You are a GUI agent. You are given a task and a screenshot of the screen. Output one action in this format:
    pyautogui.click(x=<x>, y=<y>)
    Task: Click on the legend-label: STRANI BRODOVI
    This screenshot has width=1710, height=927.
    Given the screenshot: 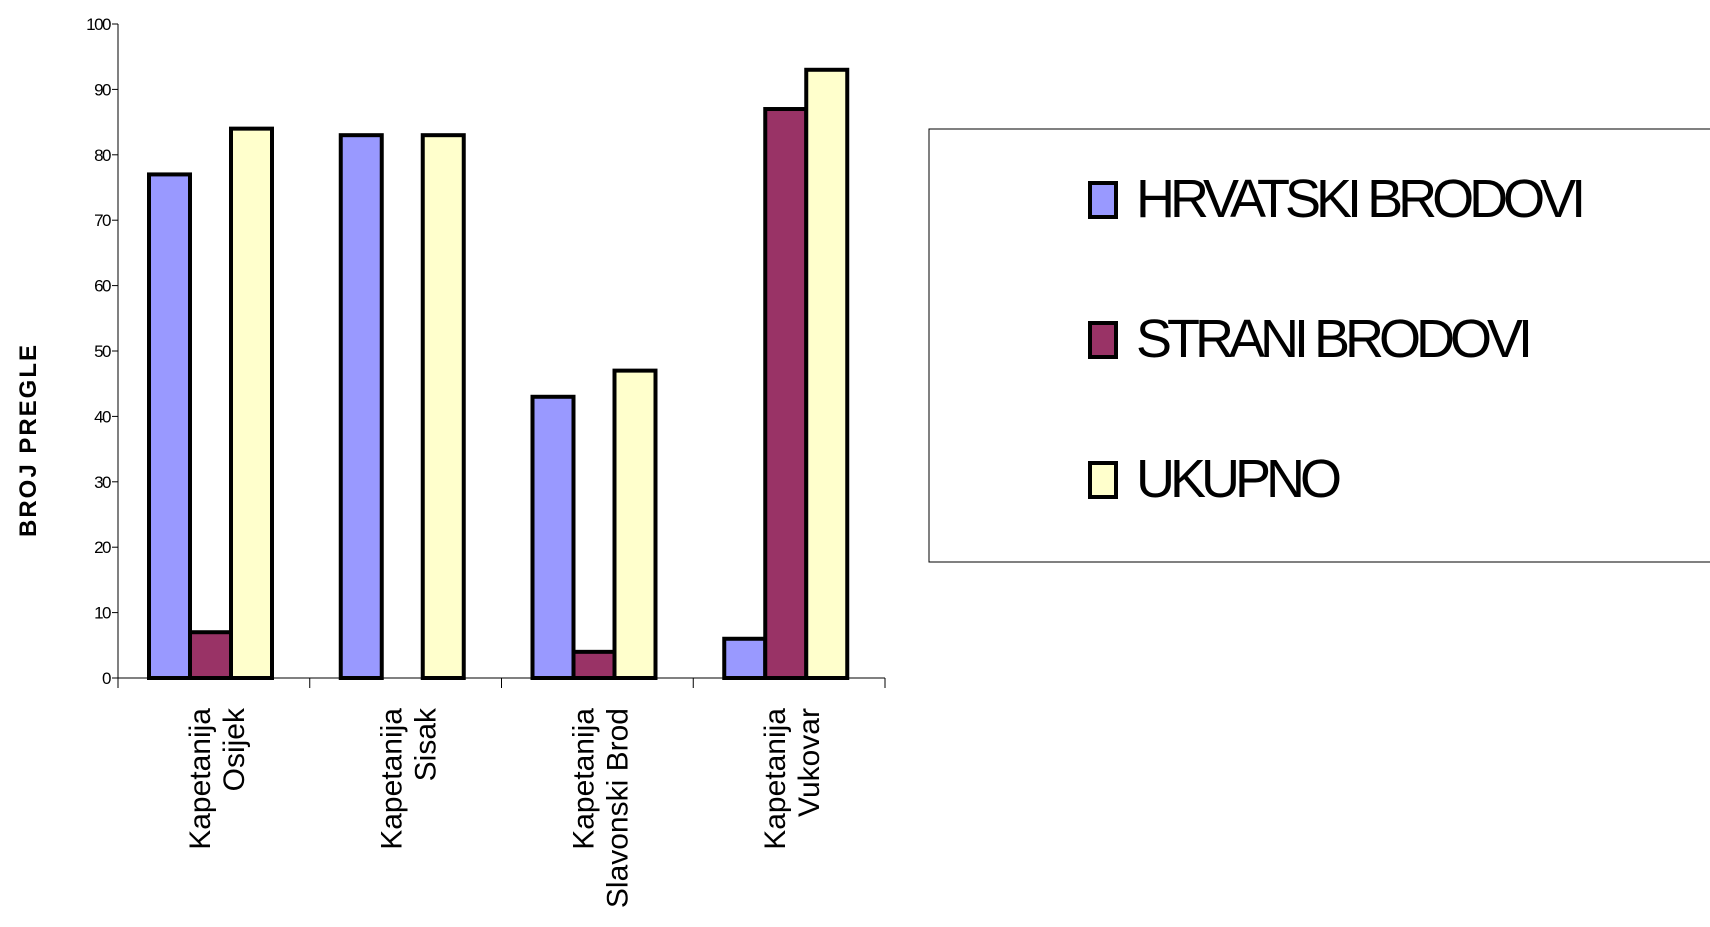 What is the action you would take?
    pyautogui.click(x=1332, y=339)
    